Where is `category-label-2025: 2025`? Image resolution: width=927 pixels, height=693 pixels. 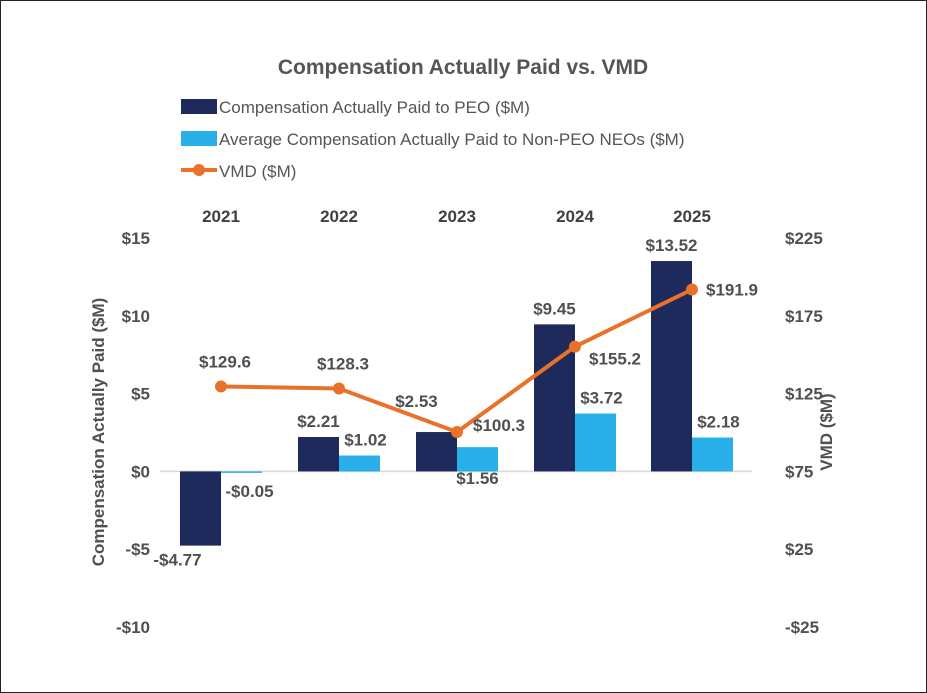
category-label-2025: 2025 is located at coordinates (692, 216).